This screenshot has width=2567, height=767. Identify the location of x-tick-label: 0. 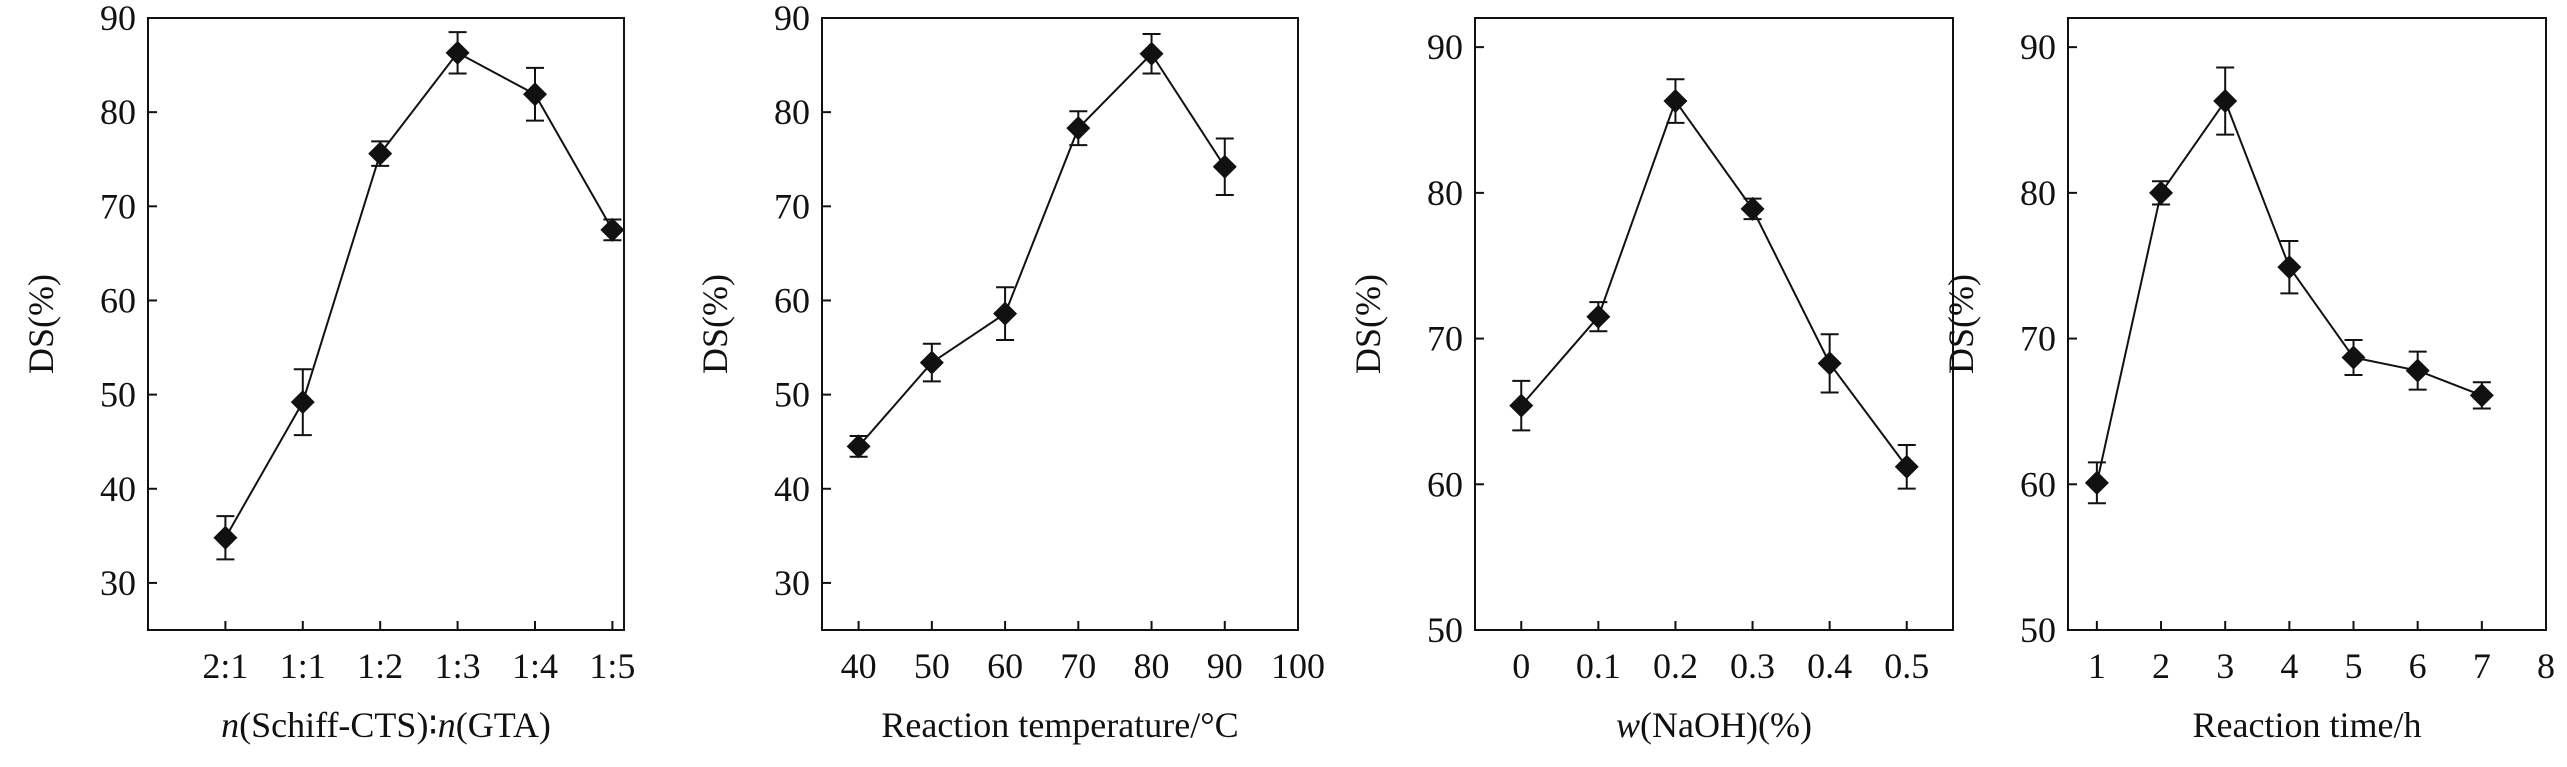
(1521, 666).